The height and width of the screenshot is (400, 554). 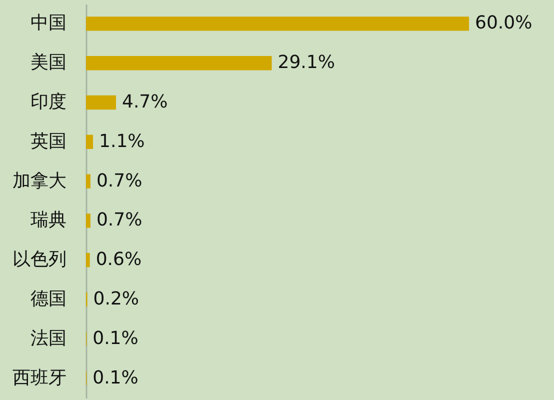 I want to click on y-tick-label: 瑞典, so click(x=48, y=220).